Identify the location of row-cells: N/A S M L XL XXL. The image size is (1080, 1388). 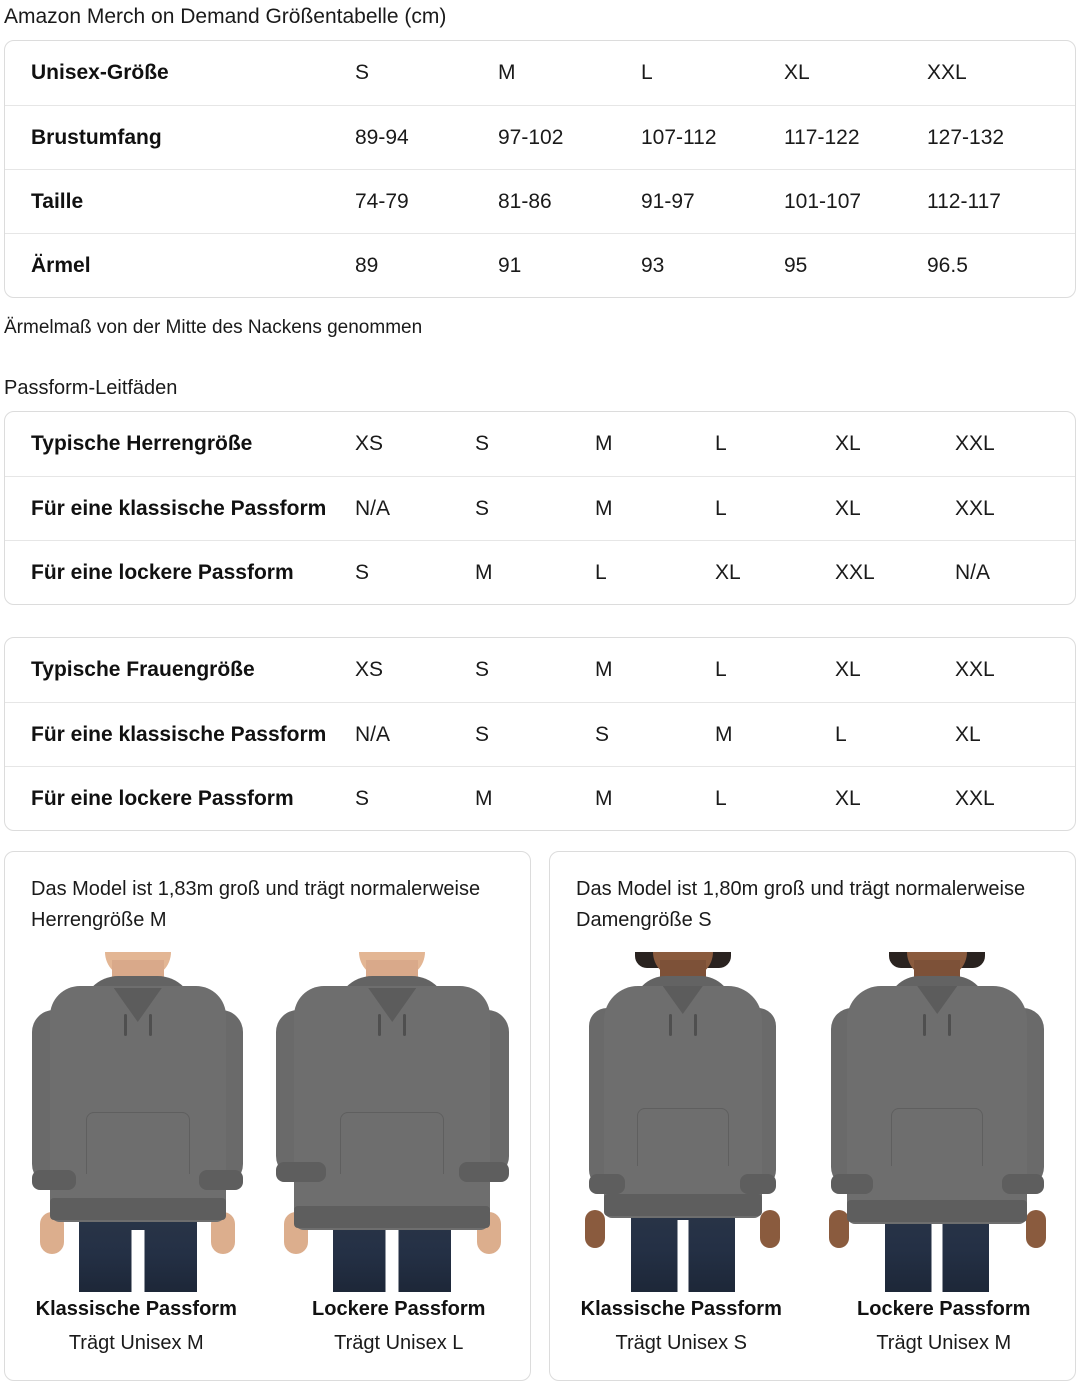
(715, 509).